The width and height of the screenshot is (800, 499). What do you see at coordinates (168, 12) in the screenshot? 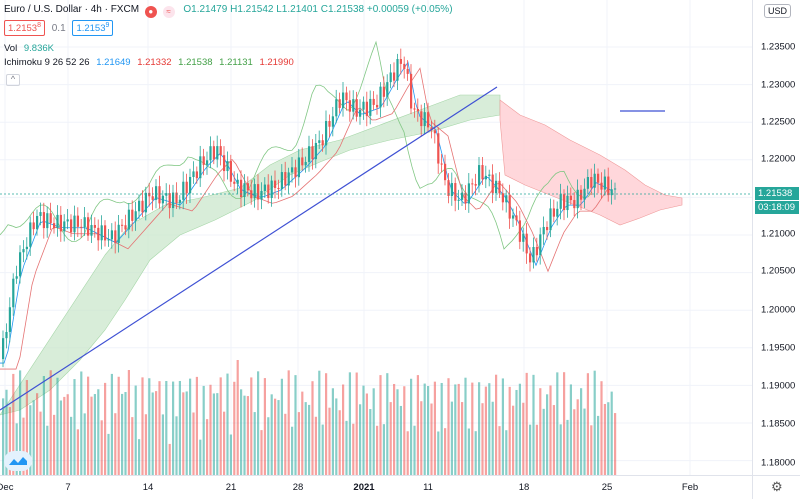
I see `compare-icon: ≈` at bounding box center [168, 12].